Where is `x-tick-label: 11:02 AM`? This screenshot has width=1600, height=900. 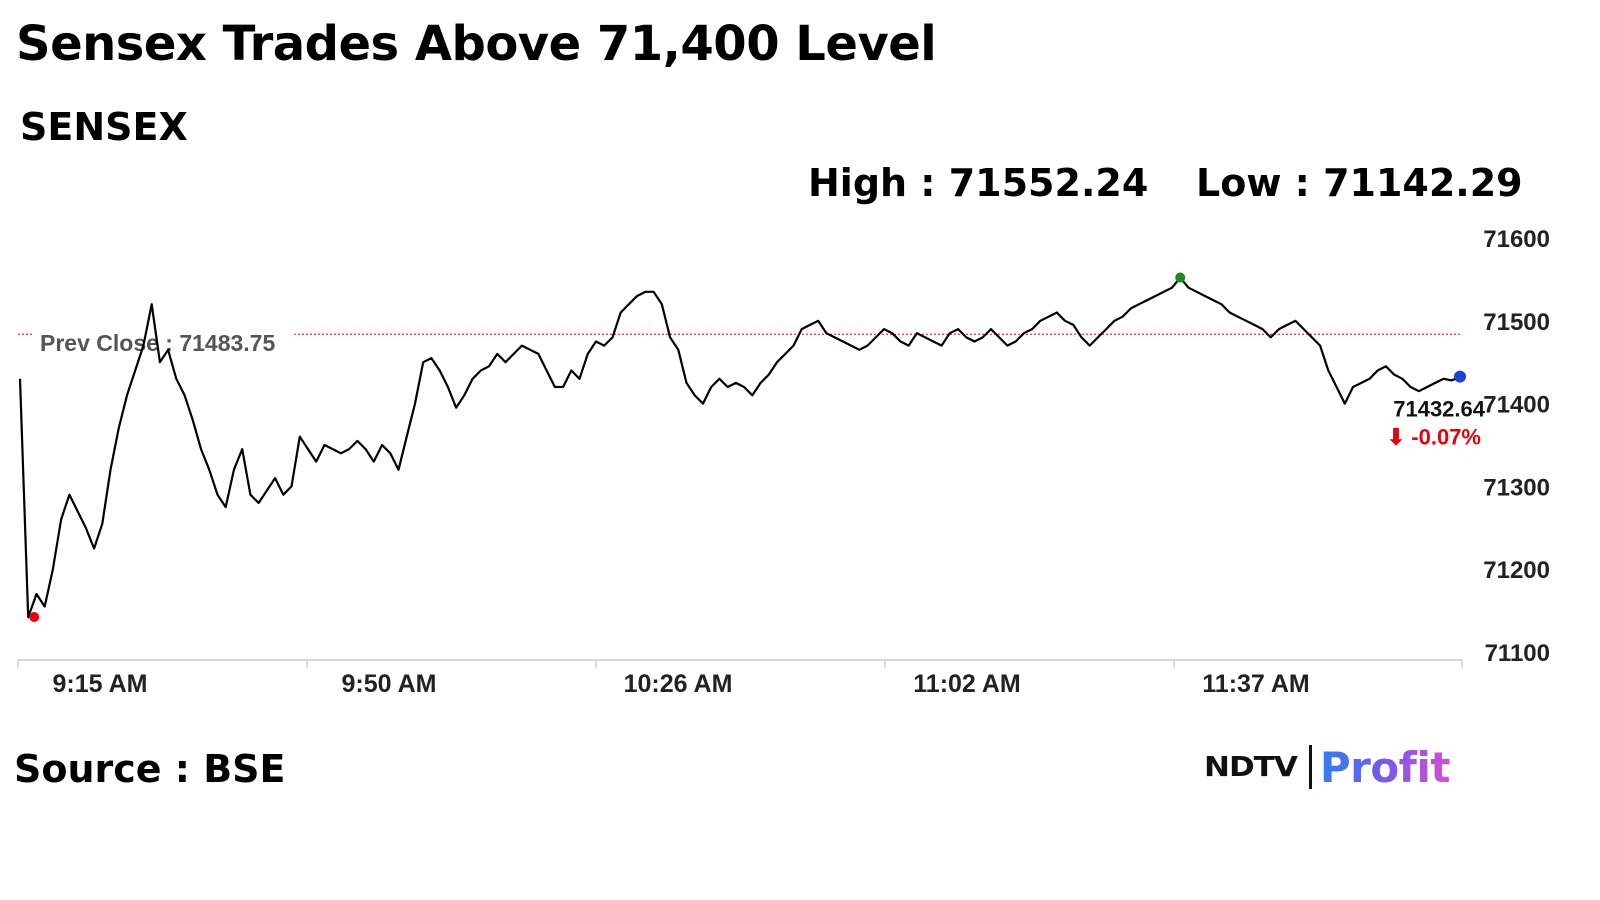 x-tick-label: 11:02 AM is located at coordinates (966, 684).